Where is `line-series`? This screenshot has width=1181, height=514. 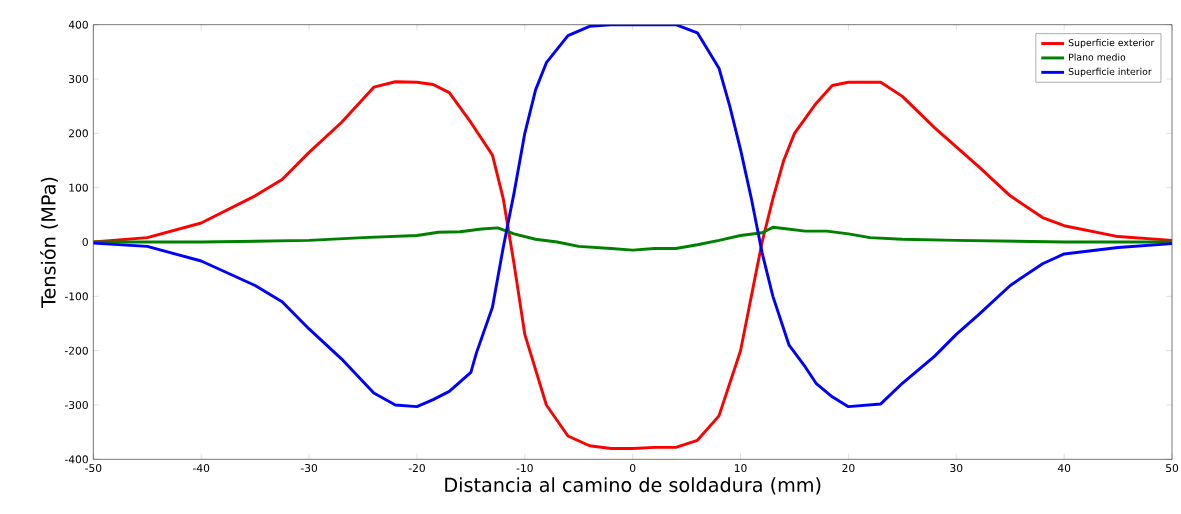 line-series is located at coordinates (633, 238).